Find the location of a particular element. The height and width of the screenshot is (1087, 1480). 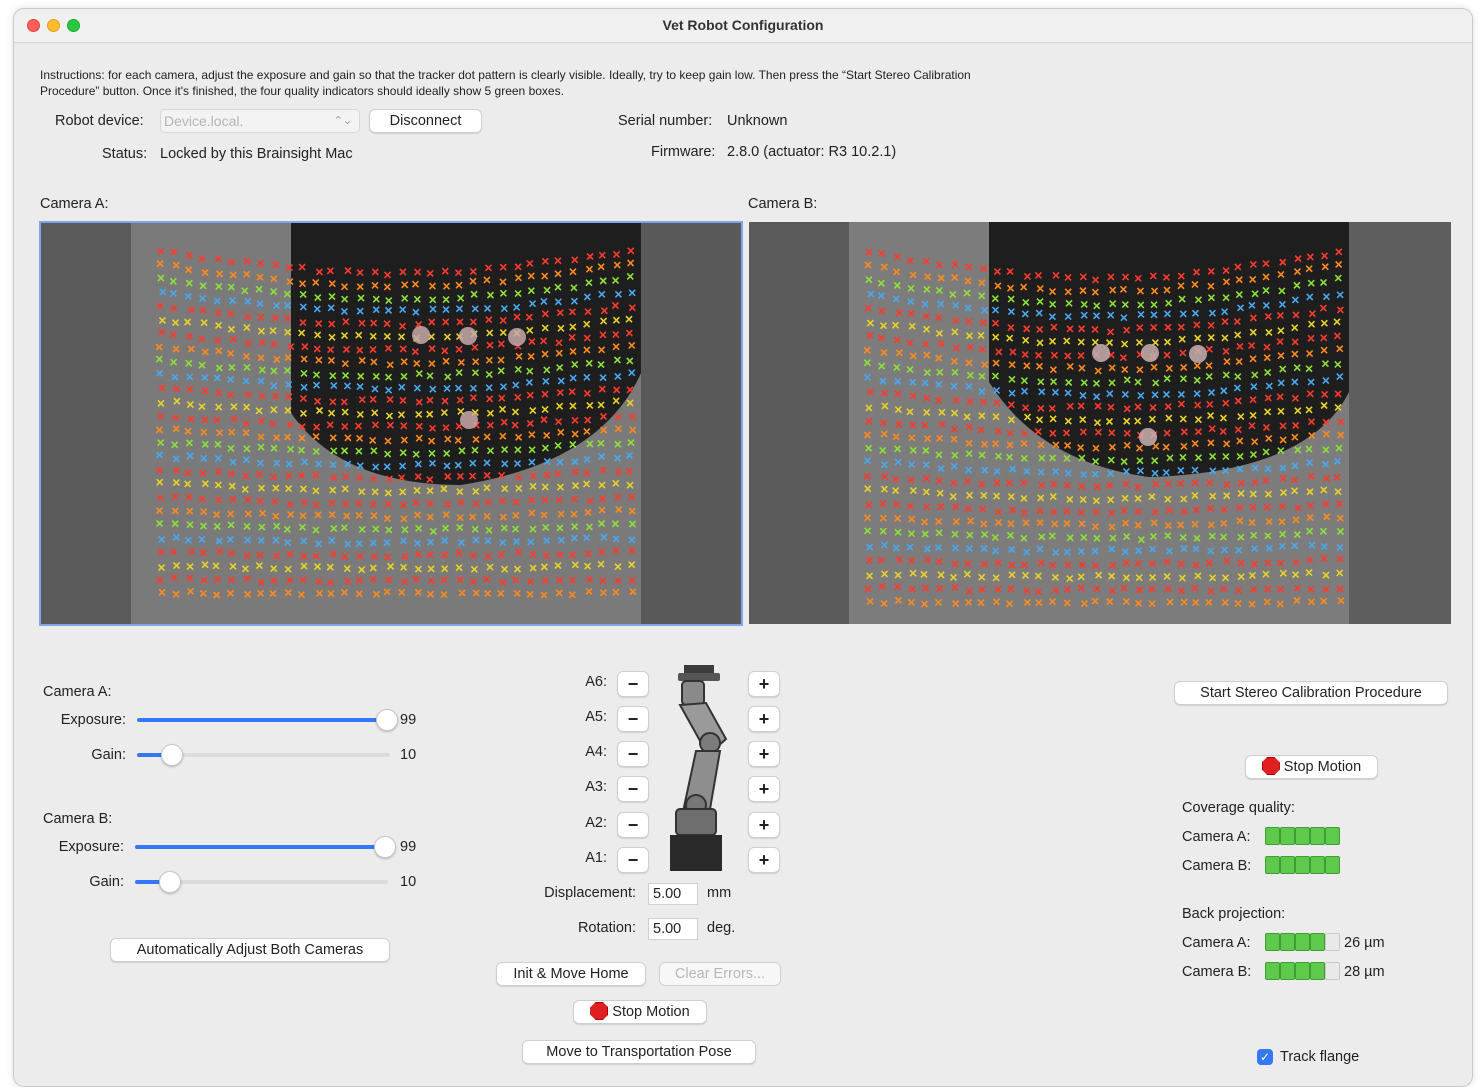

rotation-field: 5.00 is located at coordinates (673, 929).